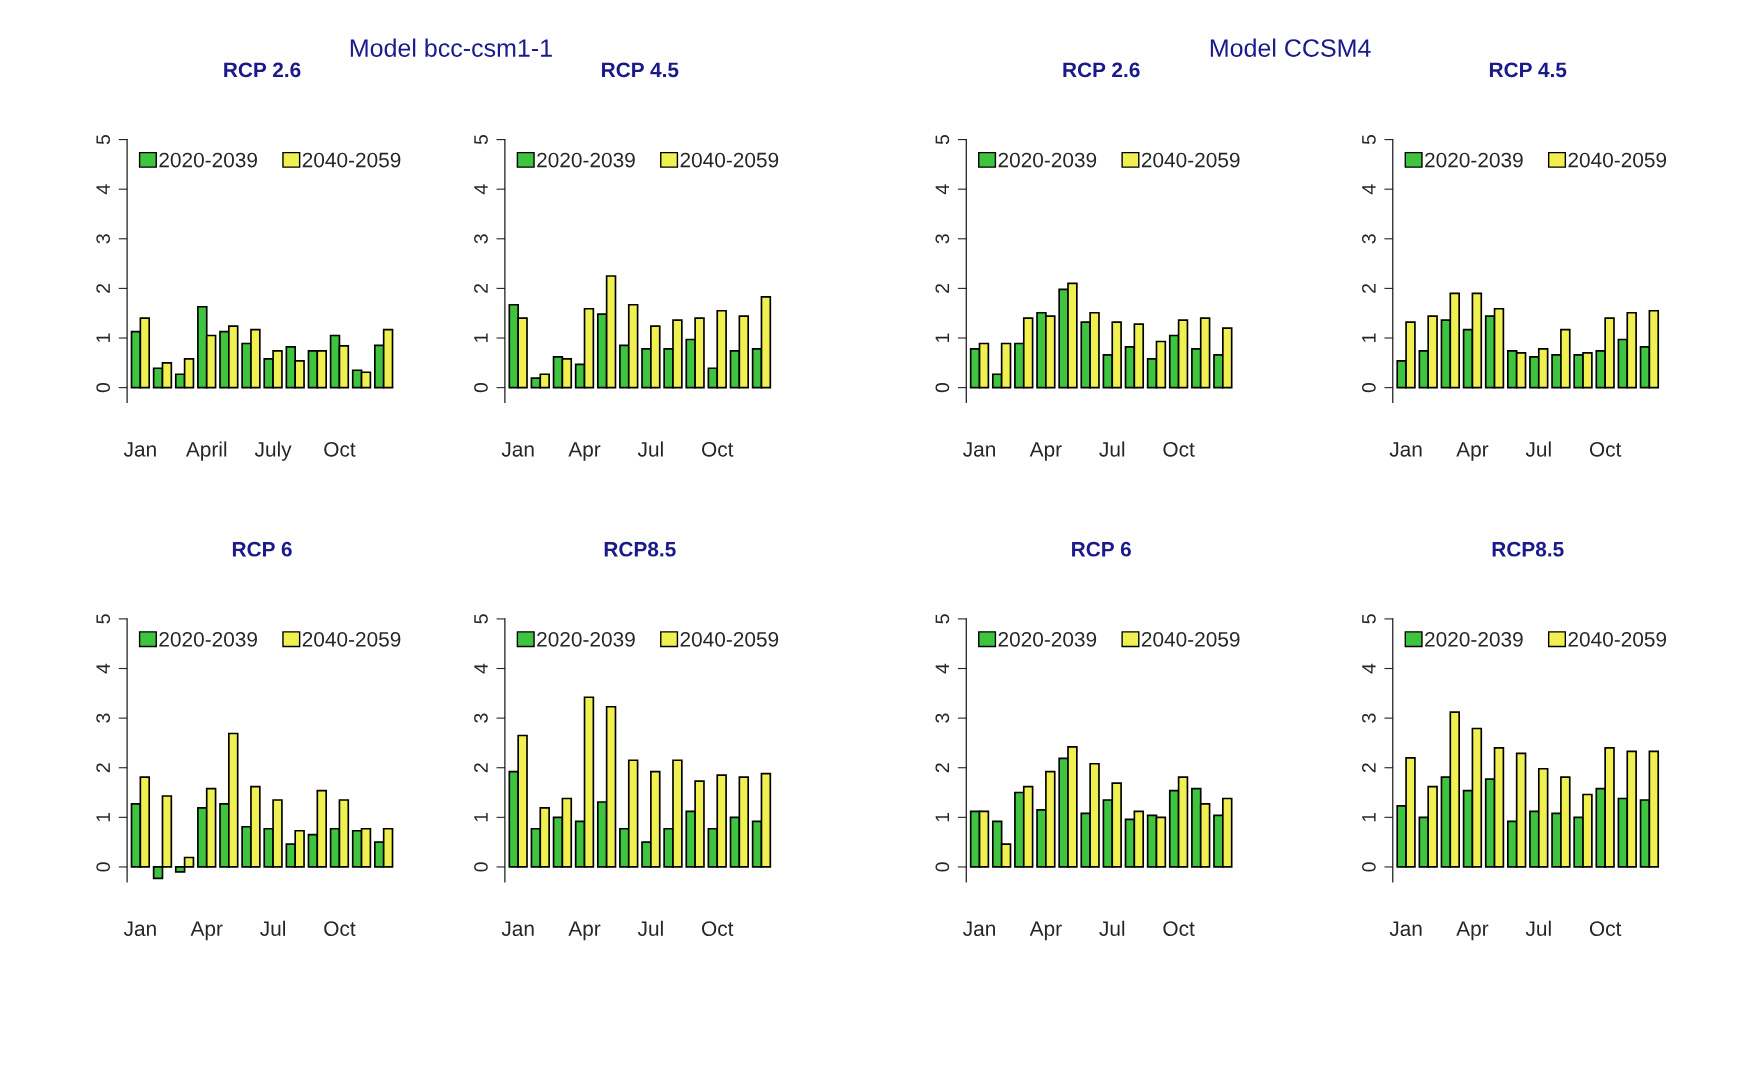 The width and height of the screenshot is (1741, 1082). Describe the element at coordinates (1290, 47) in the screenshot. I see `text: Model CCSM4` at that location.